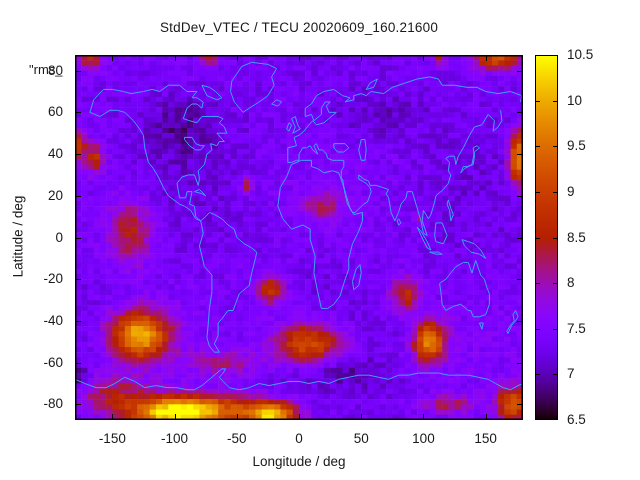 The image size is (640, 480). Describe the element at coordinates (175, 438) in the screenshot. I see `x-tick-label: -100` at that location.